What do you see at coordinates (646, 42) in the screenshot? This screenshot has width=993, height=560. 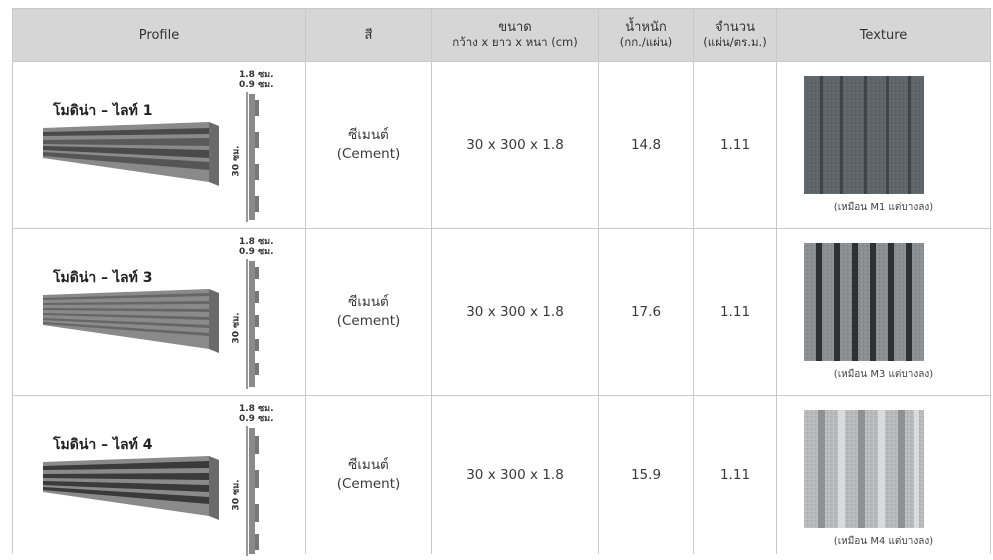 I see `header-weight-sub: (กก./แผ่น)` at bounding box center [646, 42].